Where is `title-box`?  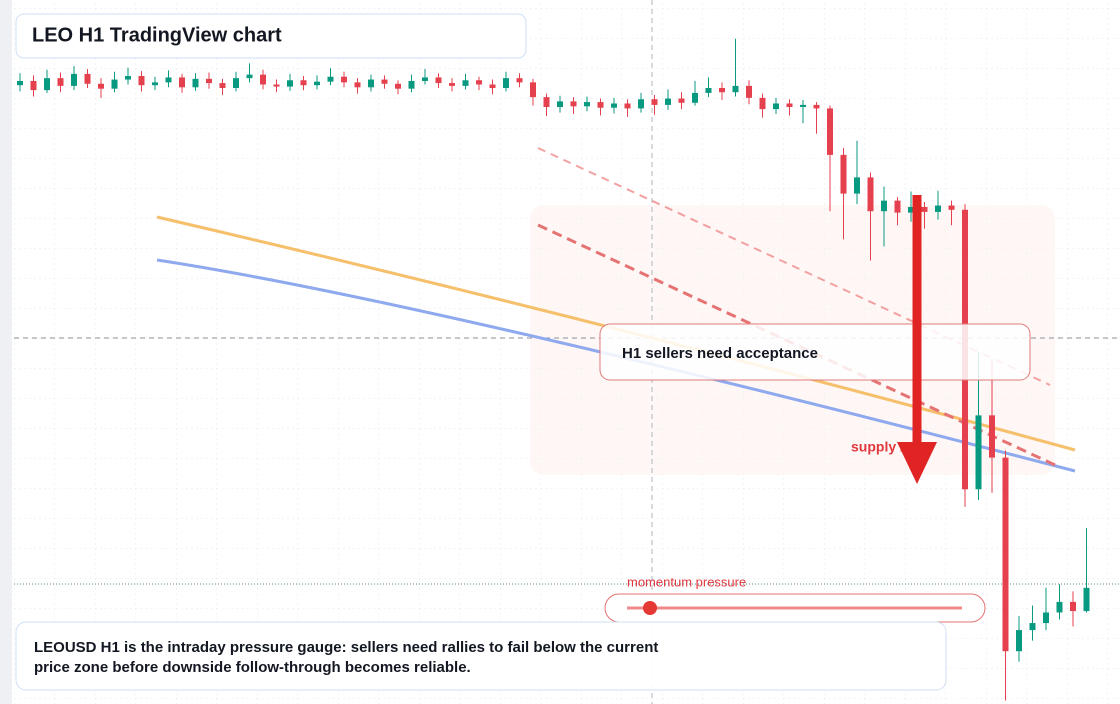 title-box is located at coordinates (271, 36).